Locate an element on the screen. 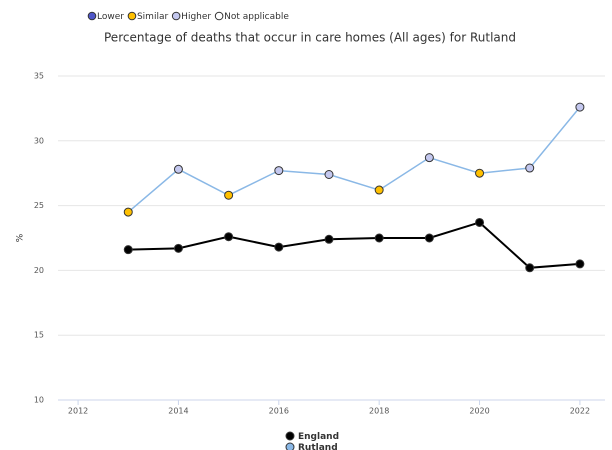 This screenshot has width=612, height=450. x-tick-label: 2014 is located at coordinates (178, 411).